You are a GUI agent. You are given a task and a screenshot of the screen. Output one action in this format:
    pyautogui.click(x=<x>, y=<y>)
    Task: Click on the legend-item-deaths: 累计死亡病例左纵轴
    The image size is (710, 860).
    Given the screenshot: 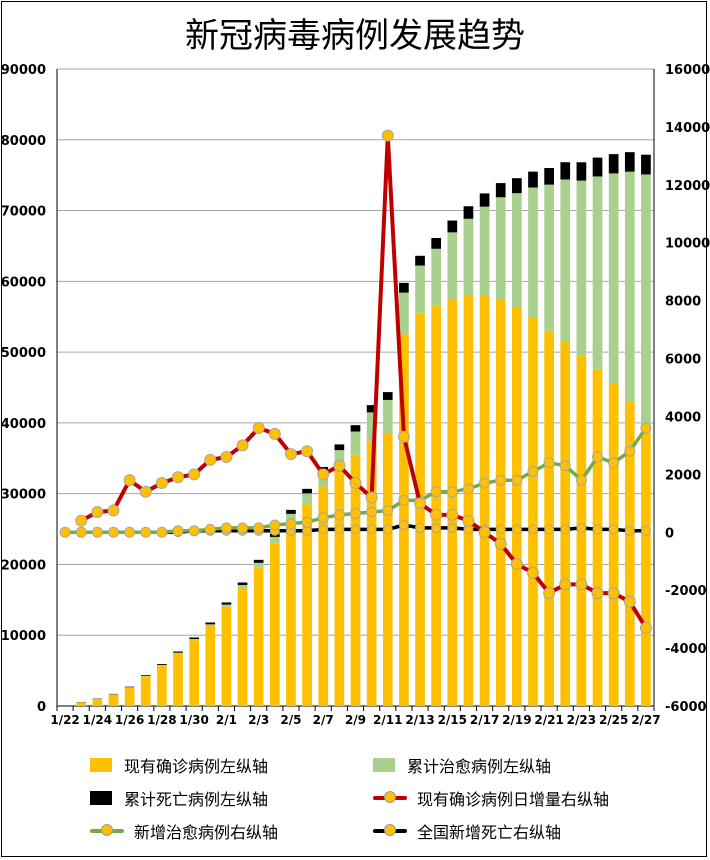 What is the action you would take?
    pyautogui.click(x=179, y=798)
    